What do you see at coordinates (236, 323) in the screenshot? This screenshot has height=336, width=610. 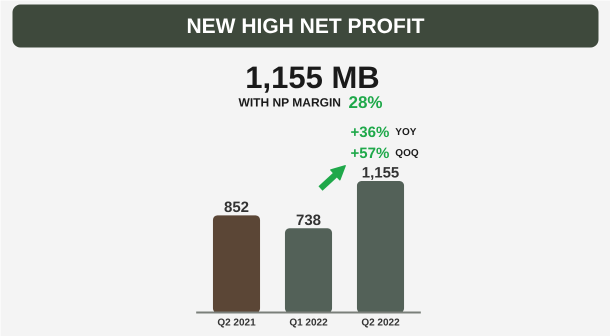 I see `x-tick-label: Q2 2021` at bounding box center [236, 323].